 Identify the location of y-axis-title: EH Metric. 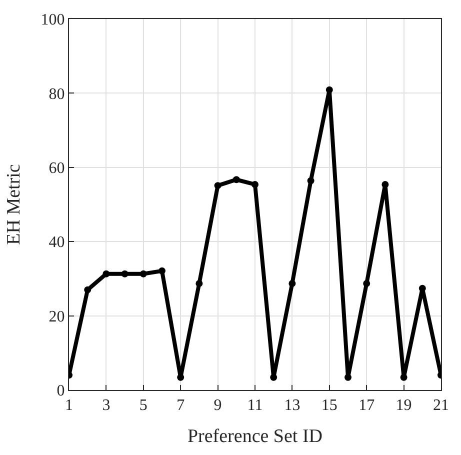
(14, 204).